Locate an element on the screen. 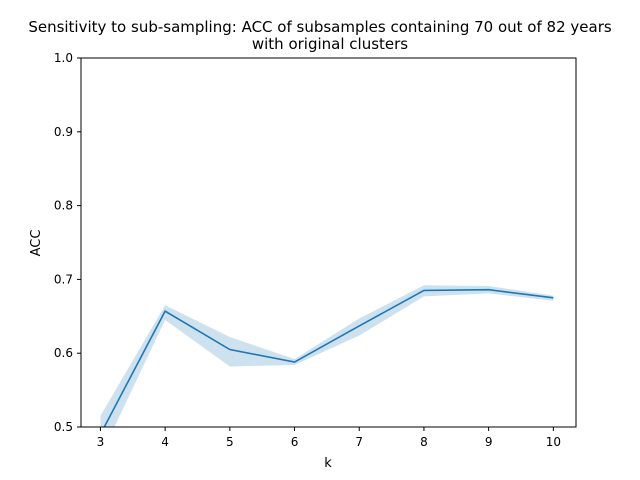  y-tick-label: 1.0 is located at coordinates (63, 58).